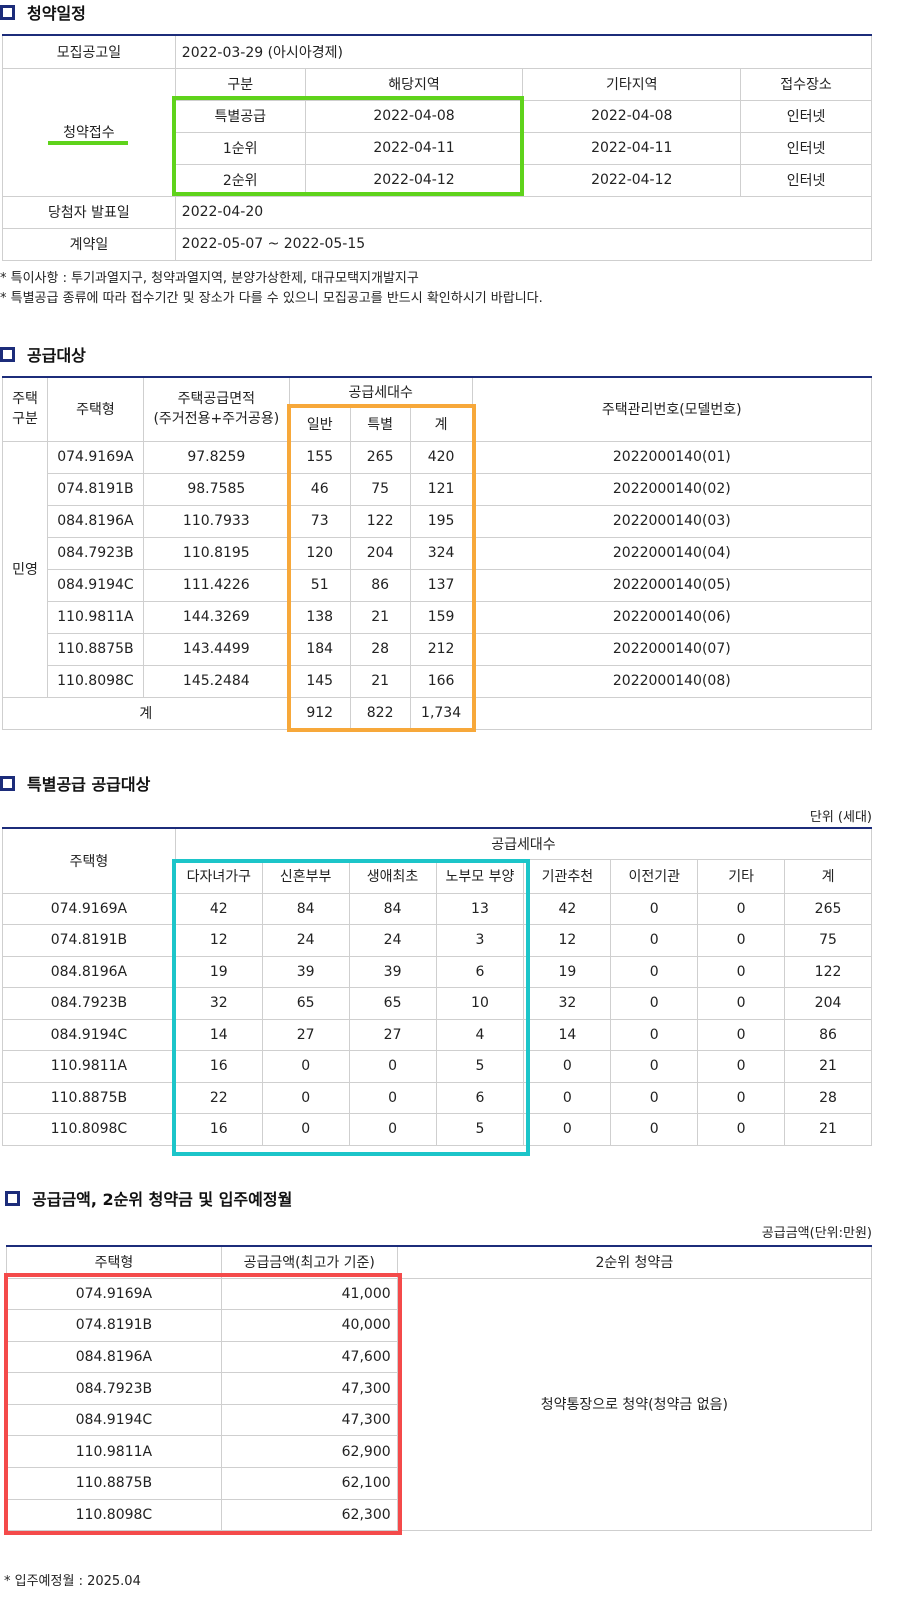  Describe the element at coordinates (439, 1483) in the screenshot. I see `table-row: 110.8875B 62,100` at that location.